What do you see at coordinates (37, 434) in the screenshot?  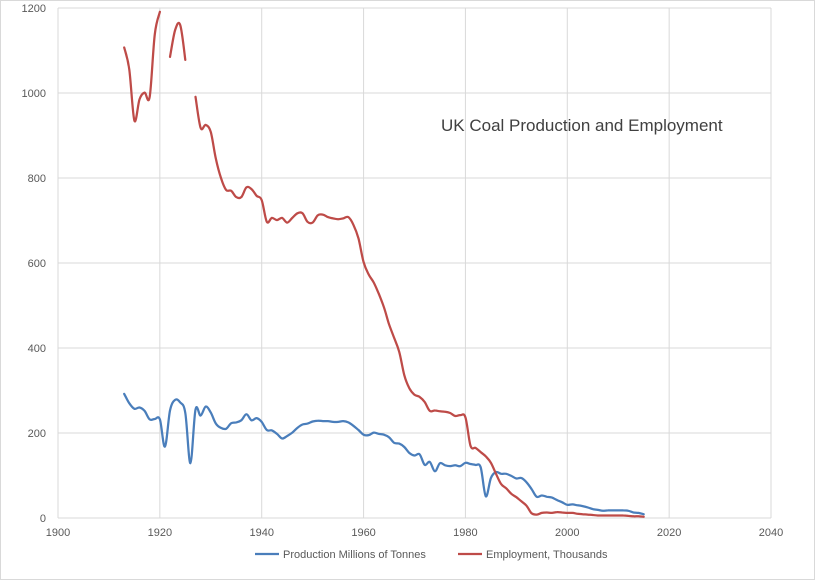 I see `y-tick-label: 200` at bounding box center [37, 434].